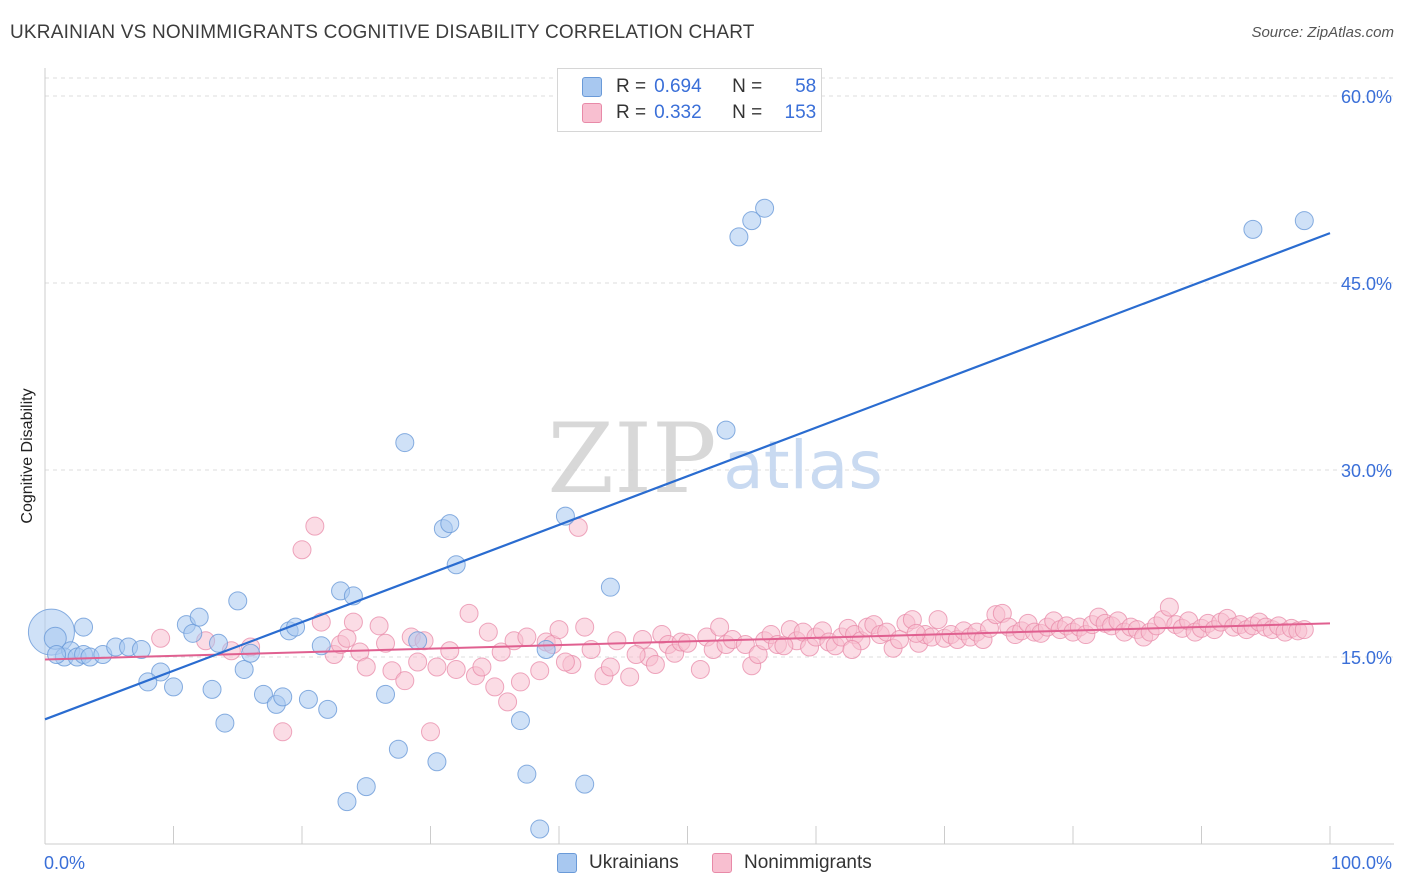 The image size is (1406, 892). I want to click on legend-item-nonimmigrants: Nonimmigrants, so click(792, 863).